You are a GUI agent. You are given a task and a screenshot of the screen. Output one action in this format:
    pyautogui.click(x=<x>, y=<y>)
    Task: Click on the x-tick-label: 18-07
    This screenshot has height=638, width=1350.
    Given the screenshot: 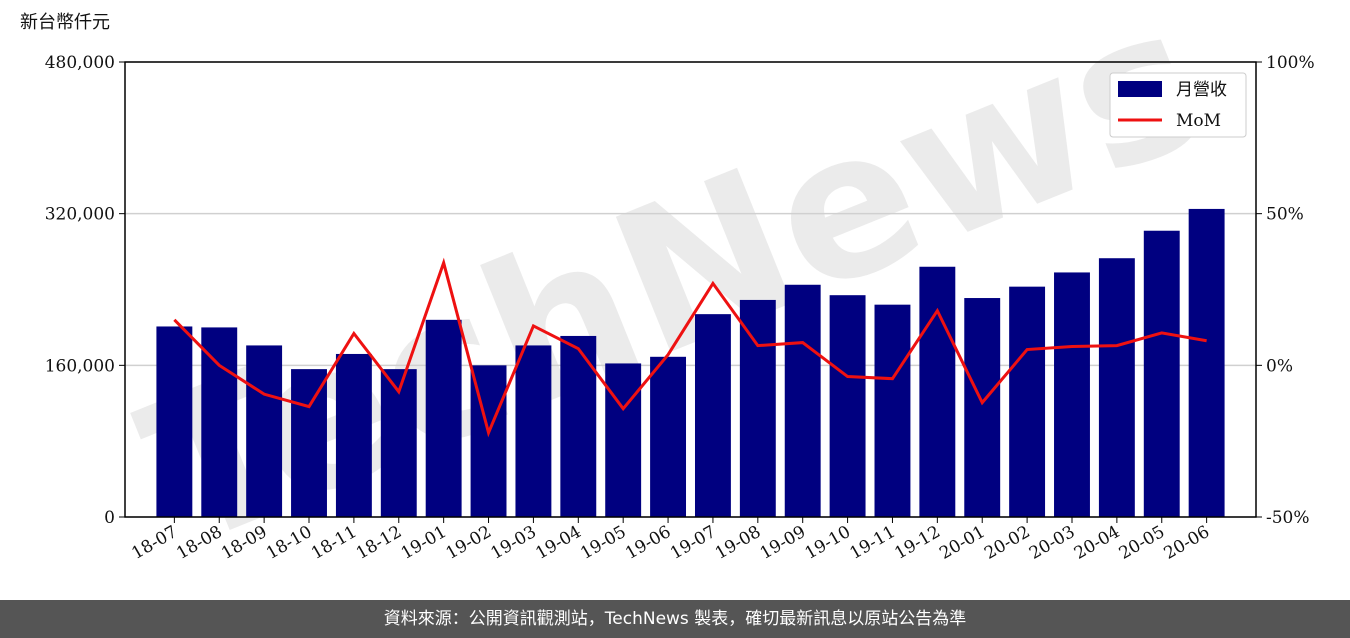 What is the action you would take?
    pyautogui.click(x=154, y=543)
    